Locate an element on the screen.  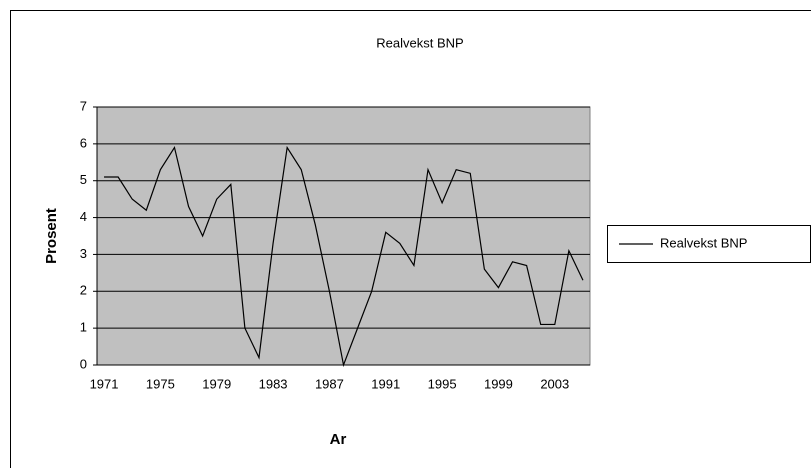
y-tick-label: 6 is located at coordinates (83, 142).